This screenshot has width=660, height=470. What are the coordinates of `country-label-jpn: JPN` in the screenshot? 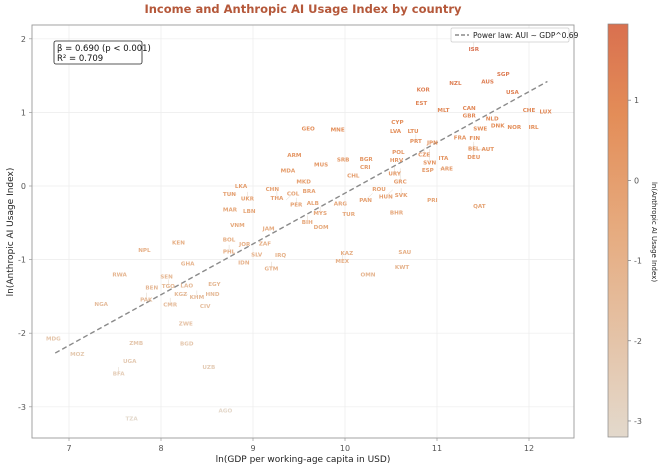 It's located at (432, 144).